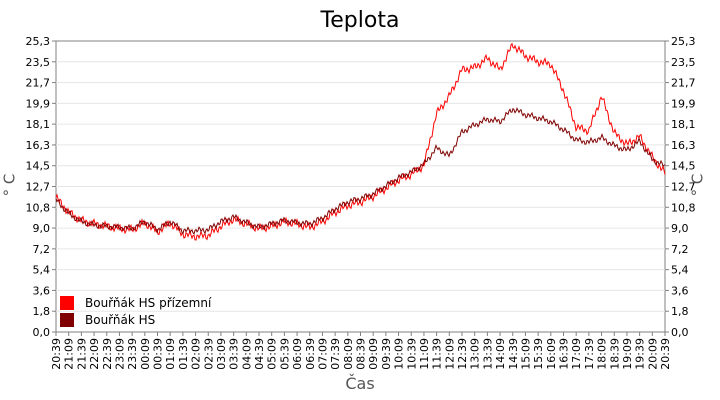 The image size is (720, 400). What do you see at coordinates (310, 354) in the screenshot?
I see `x-tick-label: 06:39` at bounding box center [310, 354].